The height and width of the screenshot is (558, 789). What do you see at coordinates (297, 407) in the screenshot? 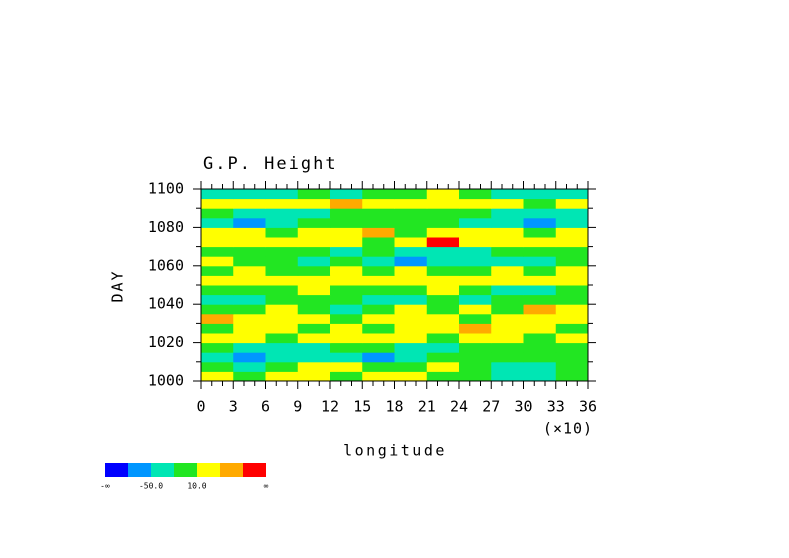
I see `x-tick-label: 9` at bounding box center [297, 407].